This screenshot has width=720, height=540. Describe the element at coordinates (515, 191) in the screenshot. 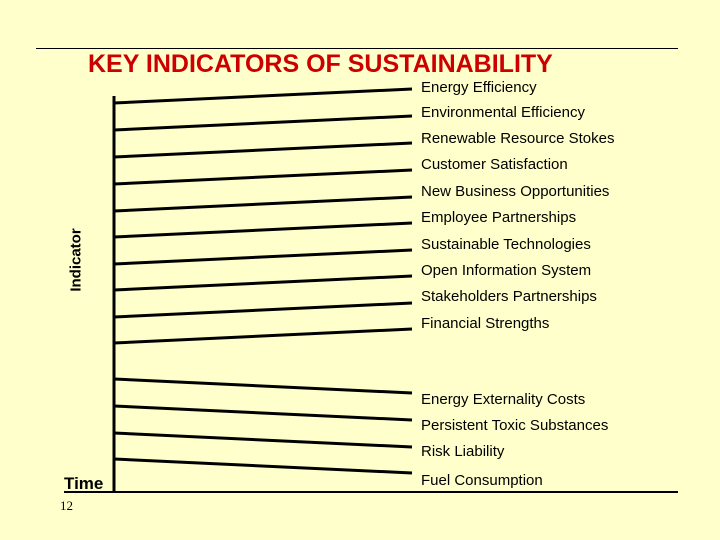

I see `indicator-label: New Business Opportunities` at that location.